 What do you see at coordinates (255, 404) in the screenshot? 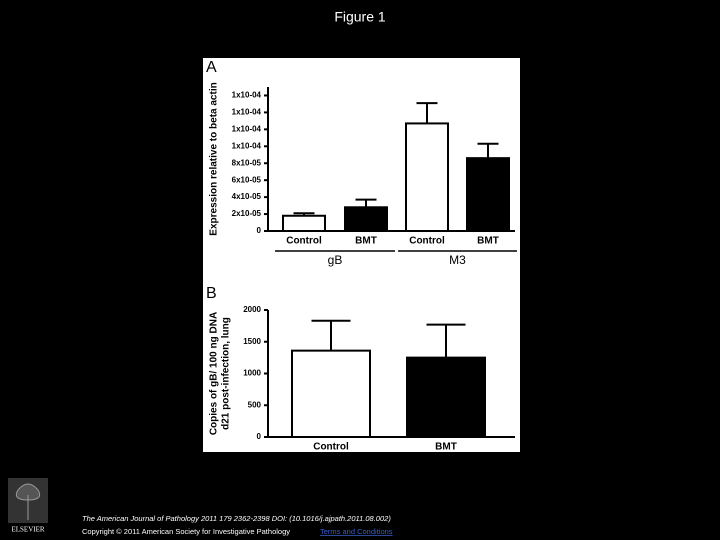
I see `y-tick-label: 500` at bounding box center [255, 404].